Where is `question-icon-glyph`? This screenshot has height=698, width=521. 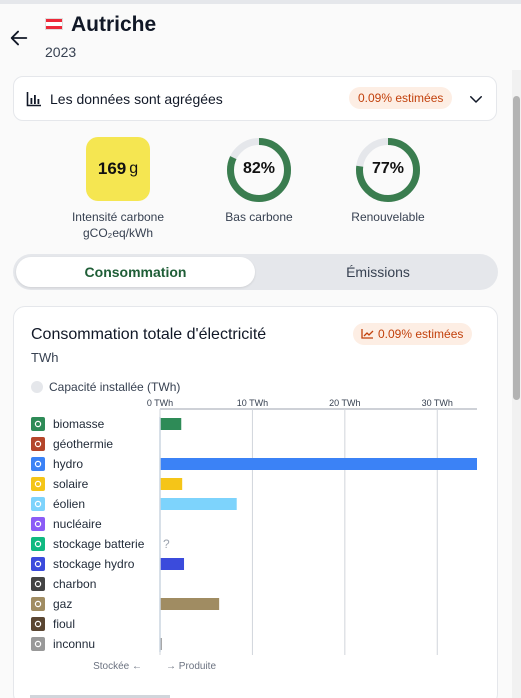 question-icon-glyph is located at coordinates (38, 644).